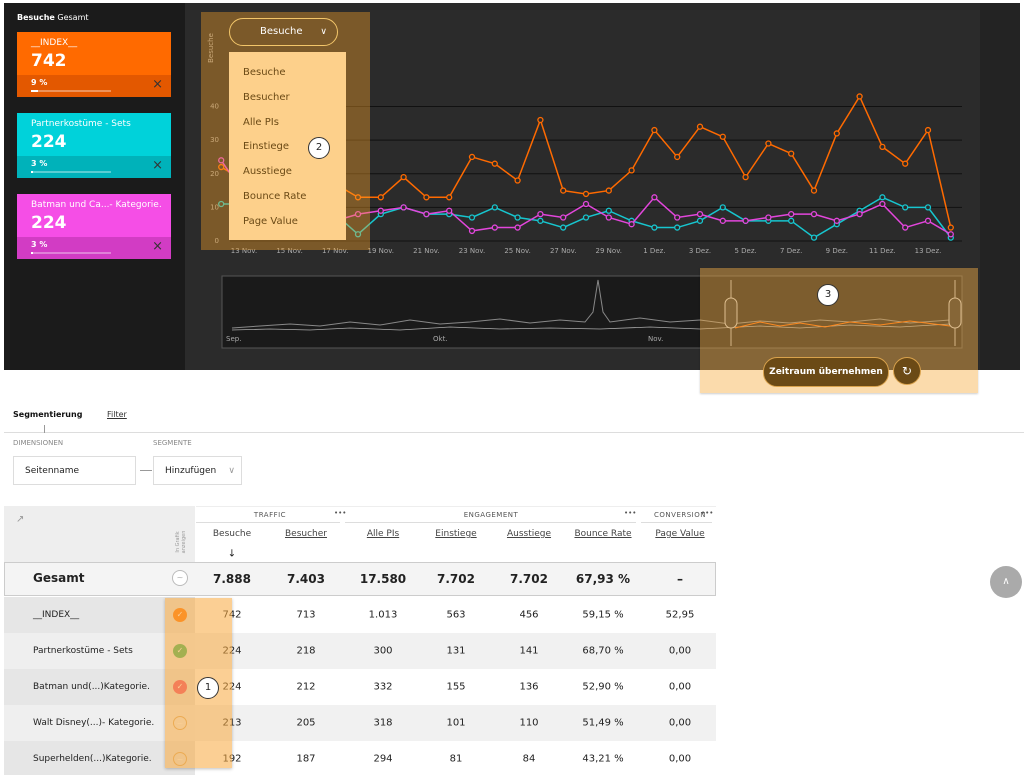 The height and width of the screenshot is (775, 1024). Describe the element at coordinates (603, 651) in the screenshot. I see `row-value: 68,70 %` at that location.